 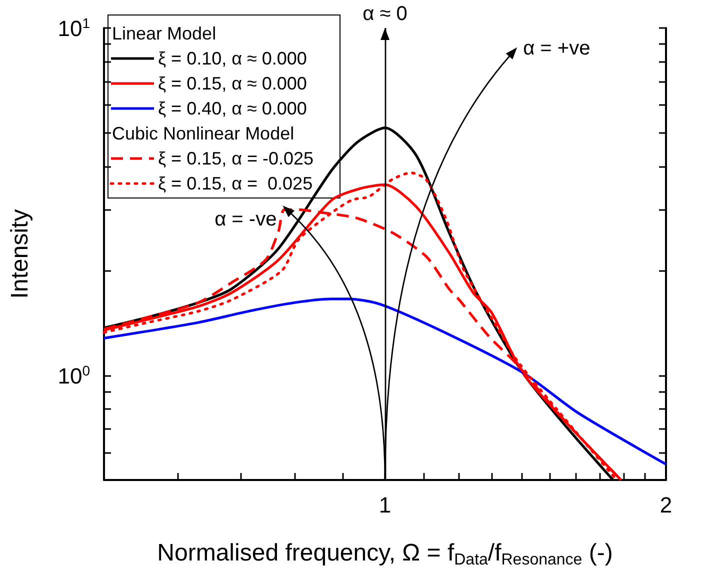 I want to click on legend-label: ξ = 0.10, α ≈ 0.000, so click(x=232, y=58).